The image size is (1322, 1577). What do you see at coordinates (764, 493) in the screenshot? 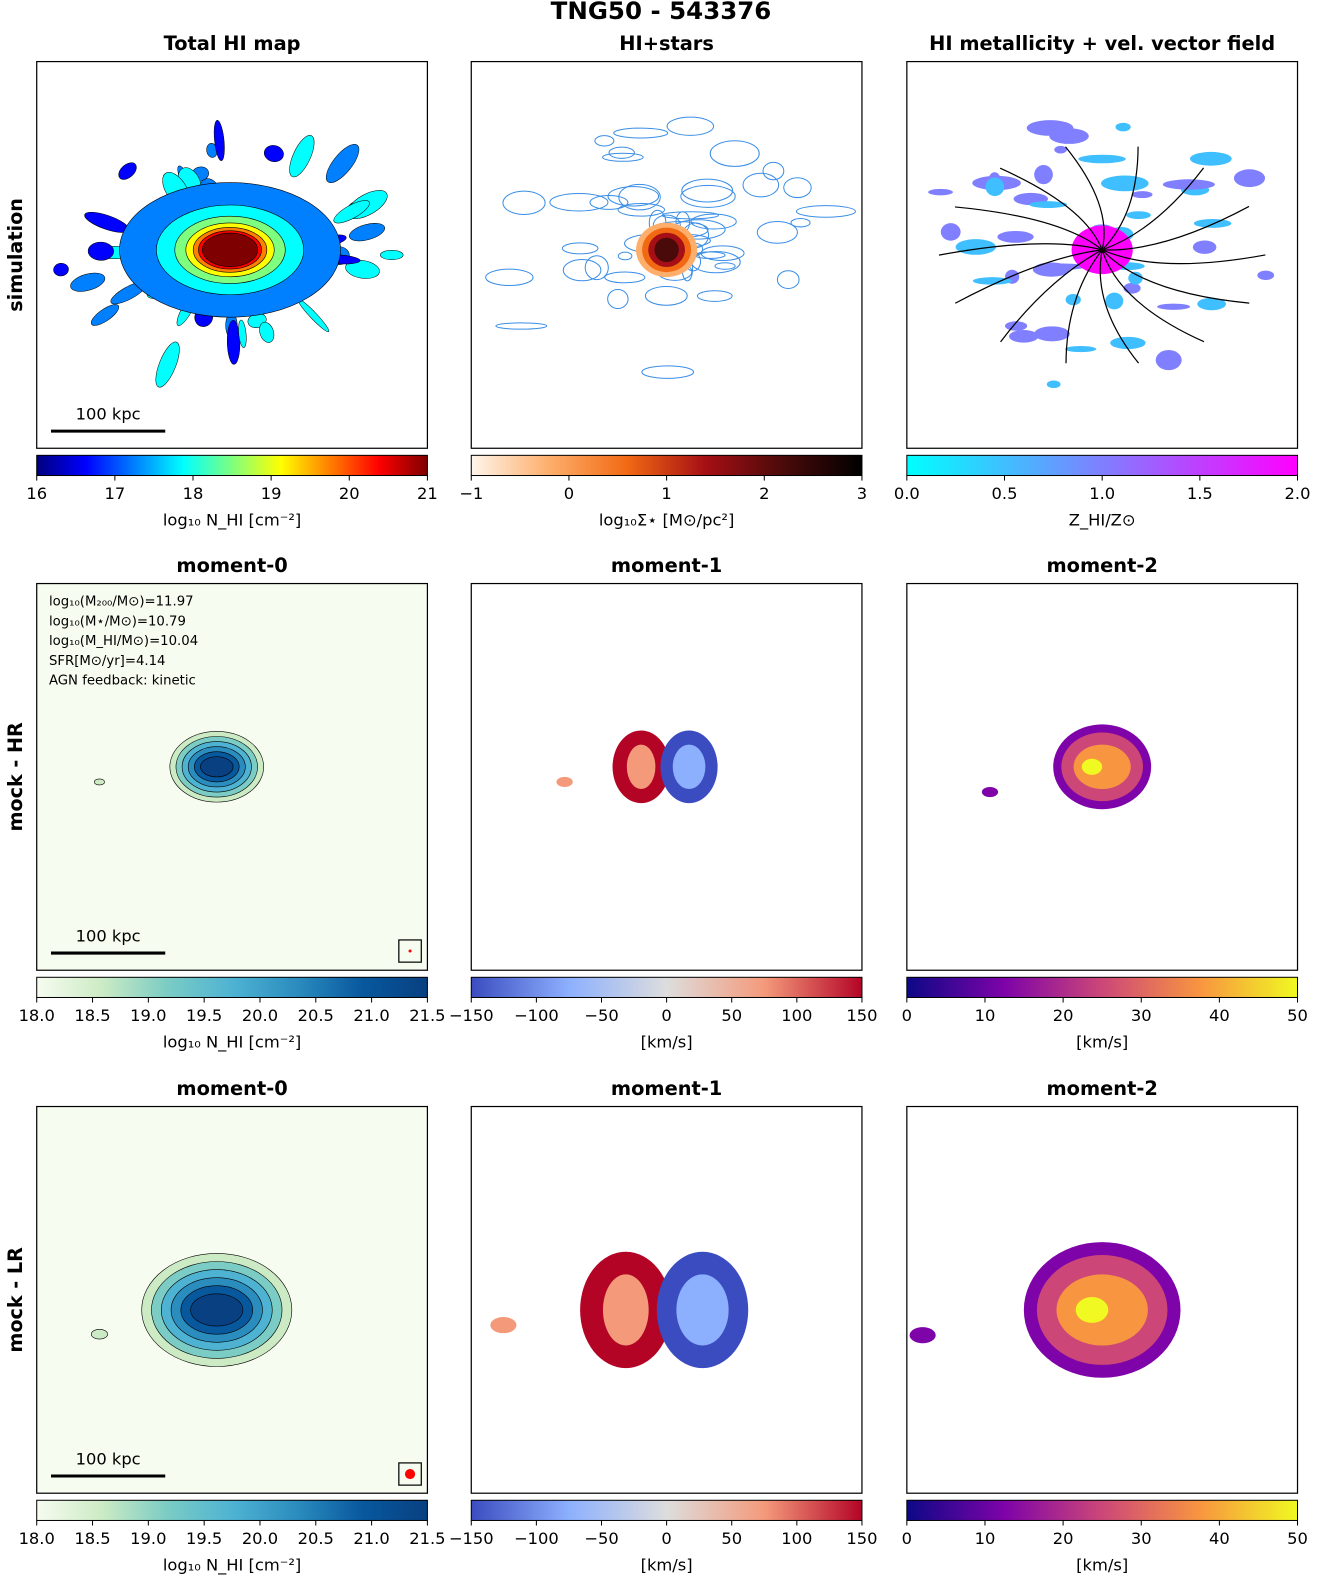
I see `colorbar-tick-label: 2` at bounding box center [764, 493].